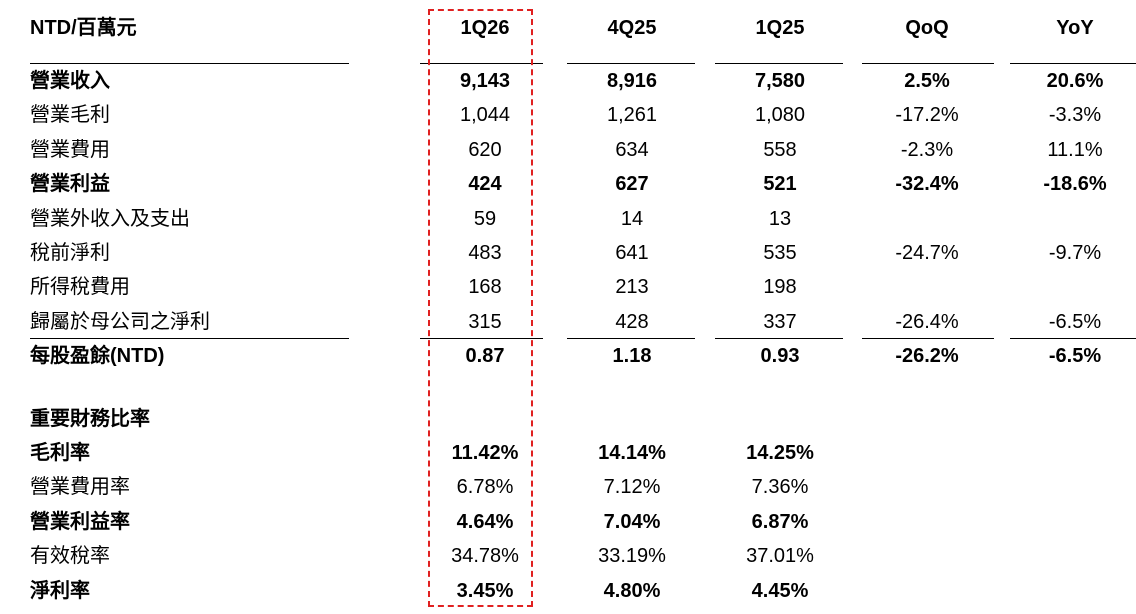  I want to click on cell-value: 7.12%, so click(632, 487).